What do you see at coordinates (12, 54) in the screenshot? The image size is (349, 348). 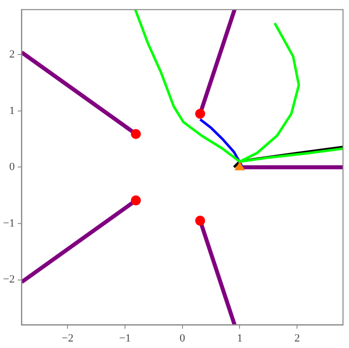 I see `y-tick-label: 2` at bounding box center [12, 54].